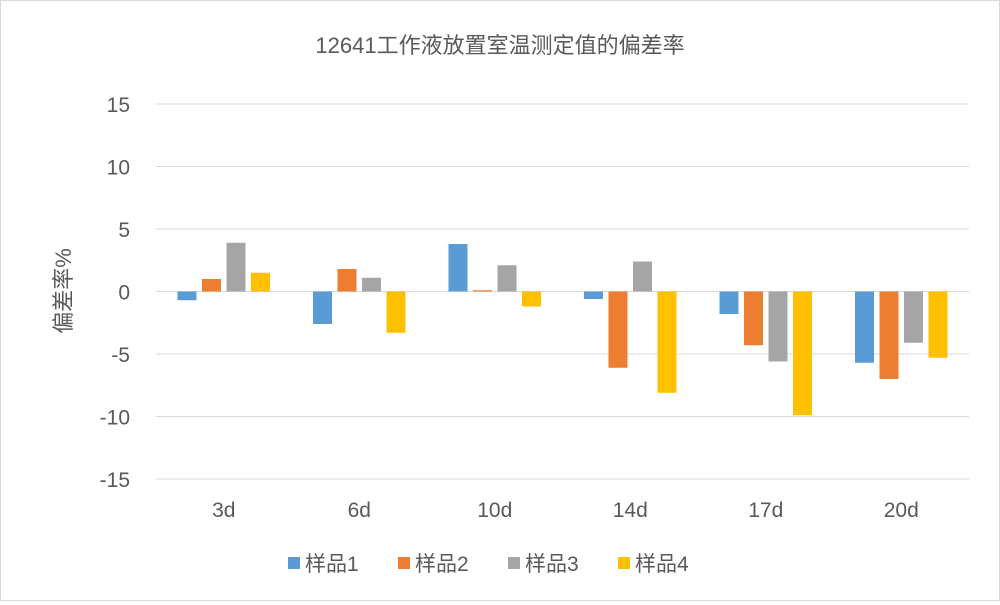 The width and height of the screenshot is (1000, 605). I want to click on legend-label: 样品3, so click(552, 564).